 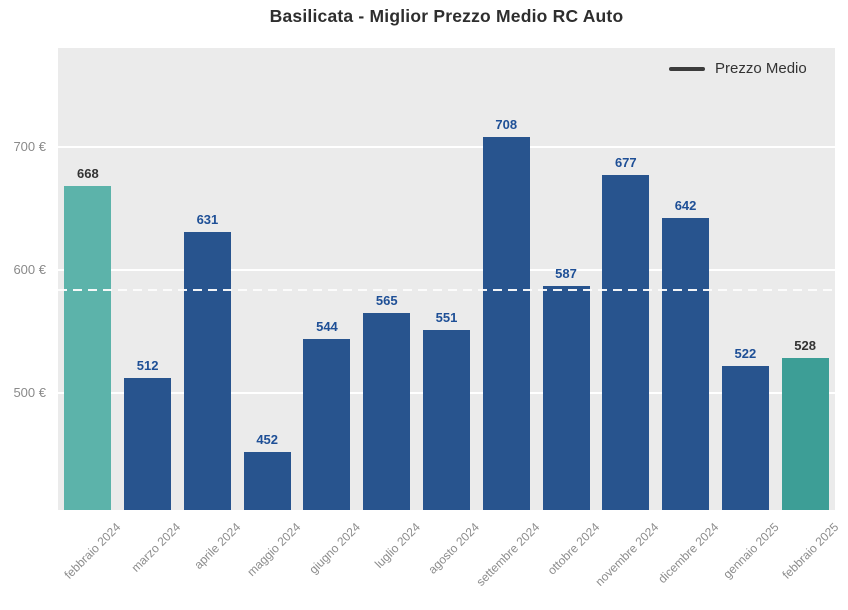 What do you see at coordinates (446, 289) in the screenshot?
I see `average-line` at bounding box center [446, 289].